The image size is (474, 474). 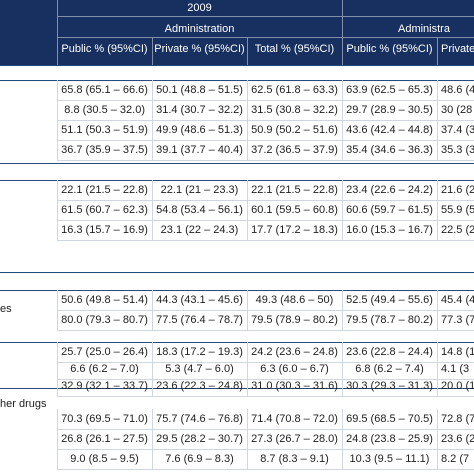 What do you see at coordinates (294, 386) in the screenshot?
I see `table-cell: 31.0 (30.3 – 31.6)` at bounding box center [294, 386].